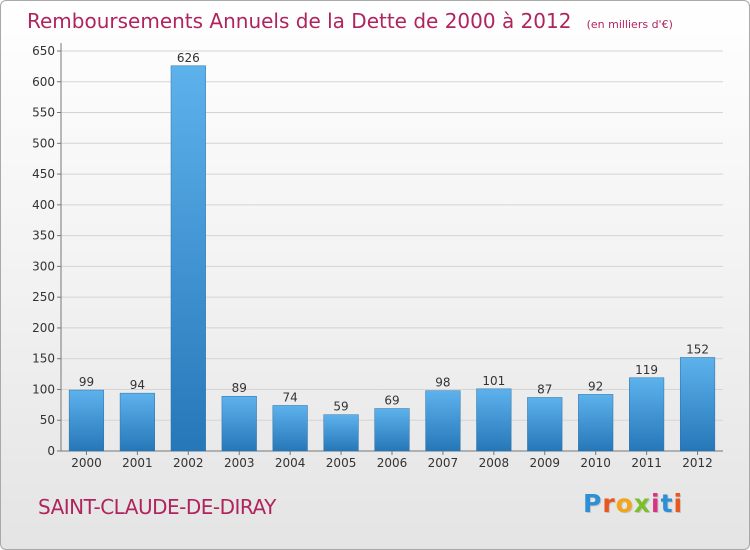 The image size is (750, 550). I want to click on x-tick-label-2003: 2003, so click(239, 463).